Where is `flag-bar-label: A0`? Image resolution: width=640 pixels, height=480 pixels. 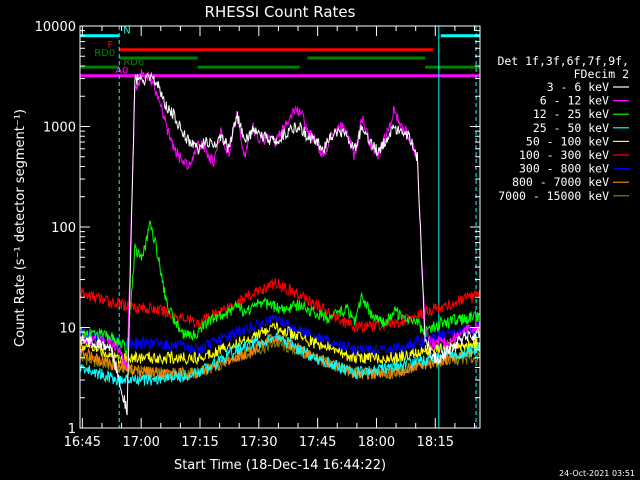 flag-bar-label: A0 is located at coordinates (121, 71).